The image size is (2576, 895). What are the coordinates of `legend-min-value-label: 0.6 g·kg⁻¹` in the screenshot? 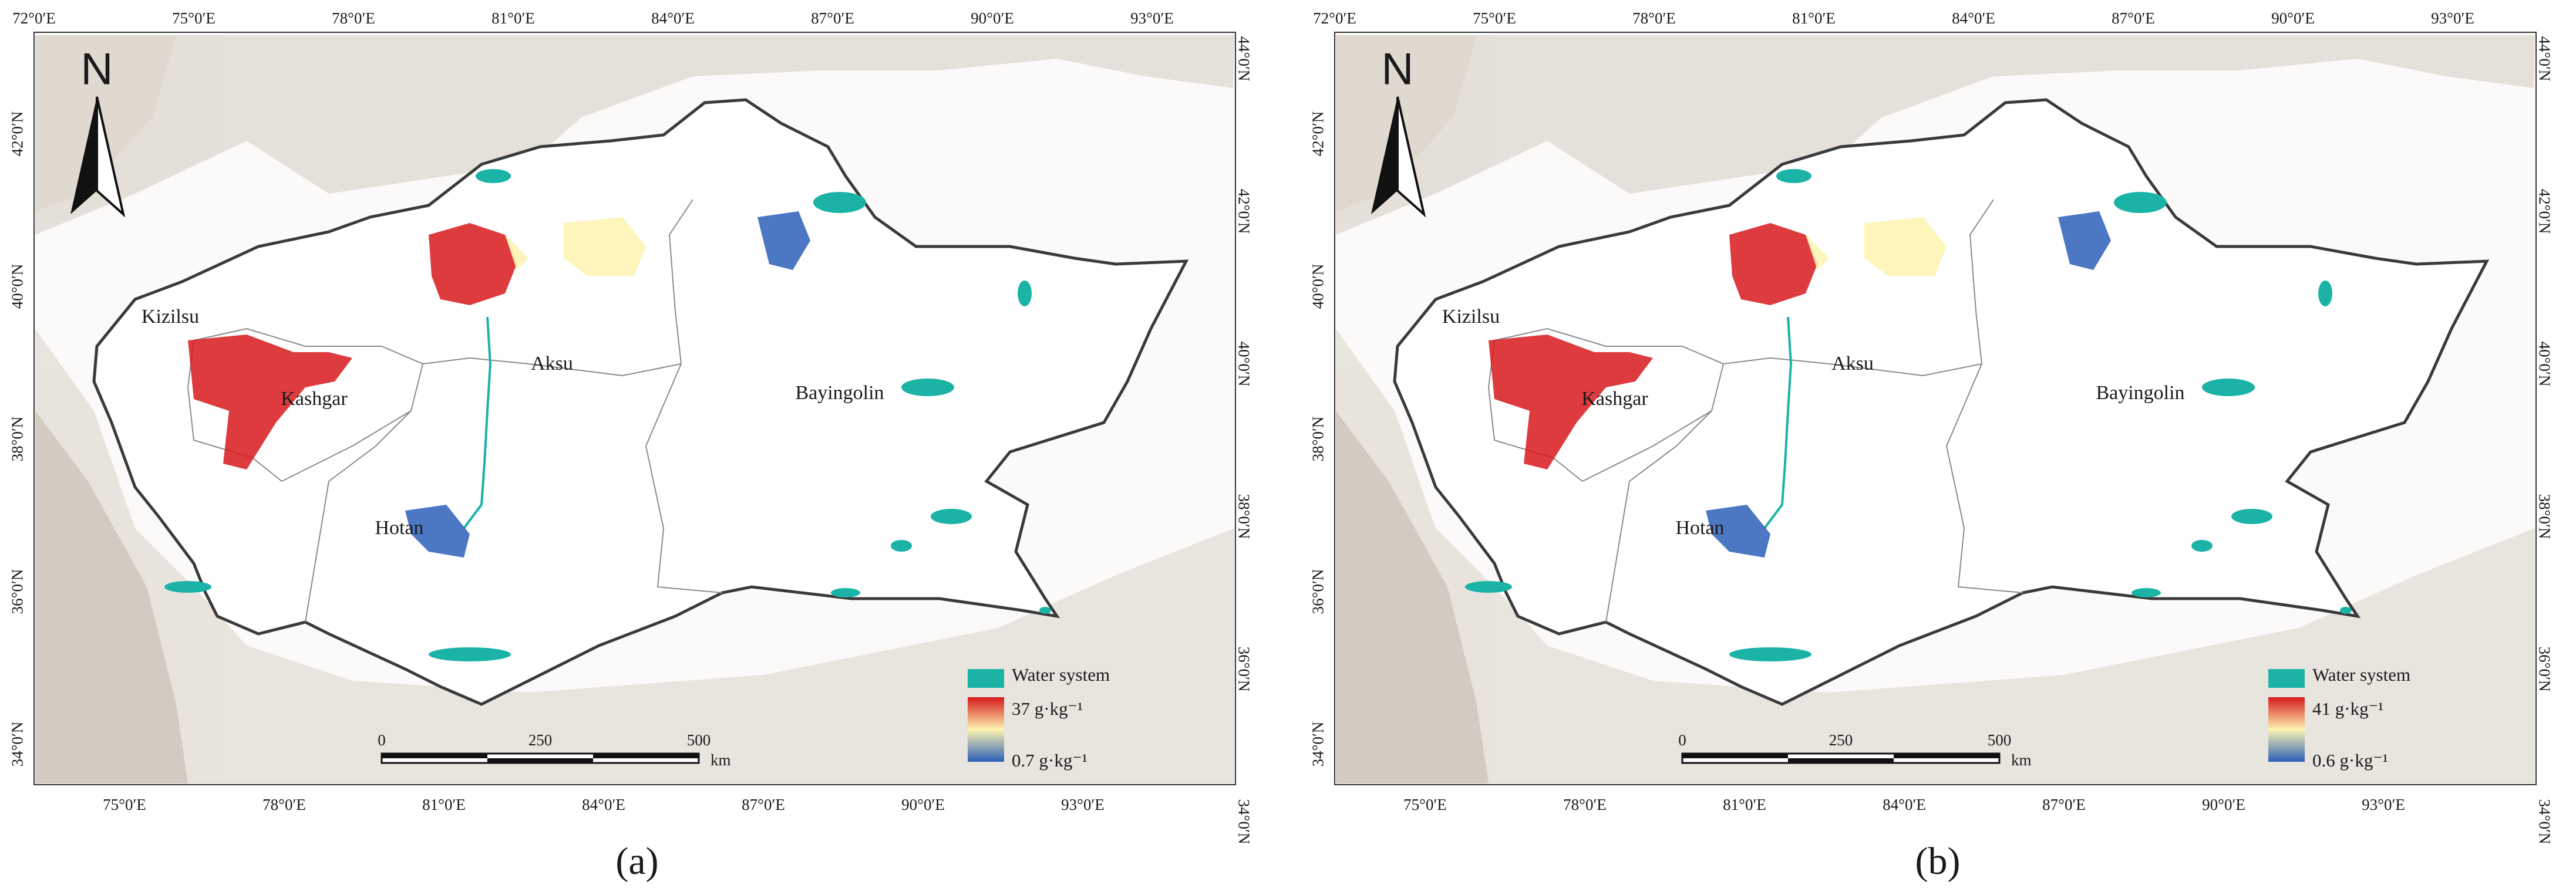 It's located at (2350, 761).